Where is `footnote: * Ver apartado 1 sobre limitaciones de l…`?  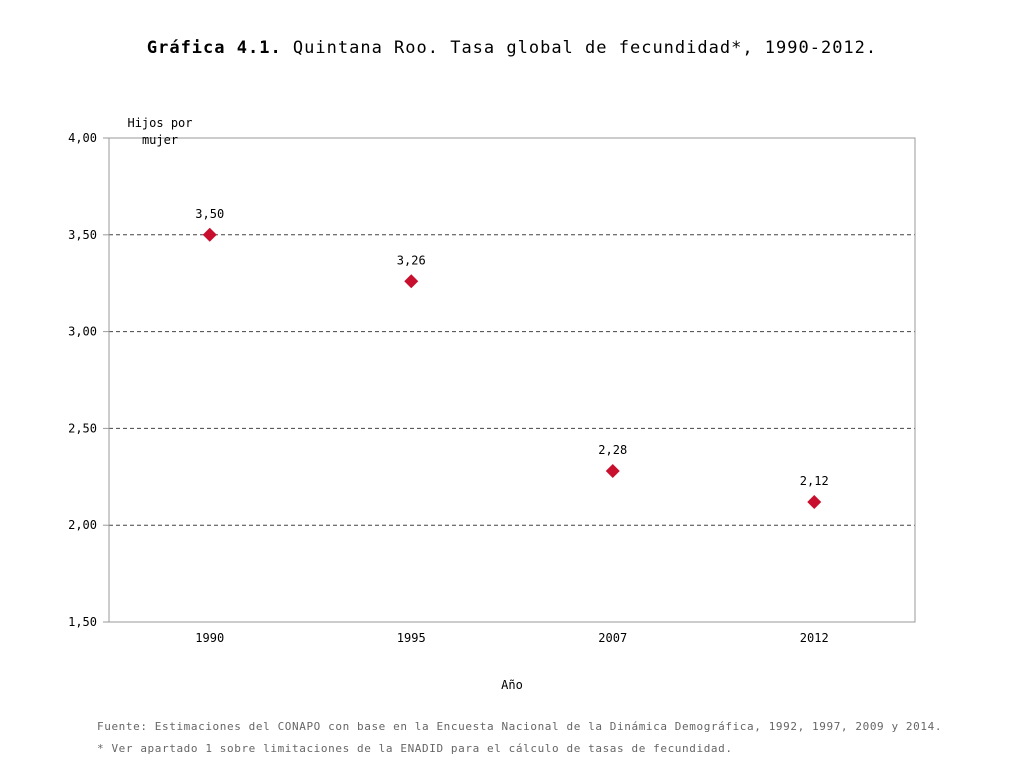 footnote: * Ver apartado 1 sobre limitaciones de l… is located at coordinates (415, 748).